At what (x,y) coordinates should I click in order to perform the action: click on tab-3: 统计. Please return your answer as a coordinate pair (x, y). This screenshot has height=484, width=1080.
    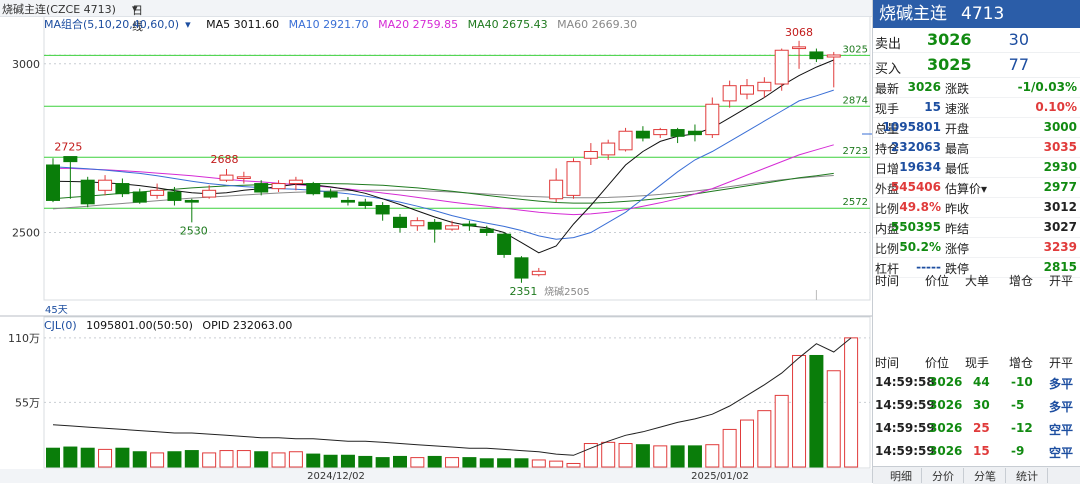
    Looking at the image, I should click on (1027, 475).